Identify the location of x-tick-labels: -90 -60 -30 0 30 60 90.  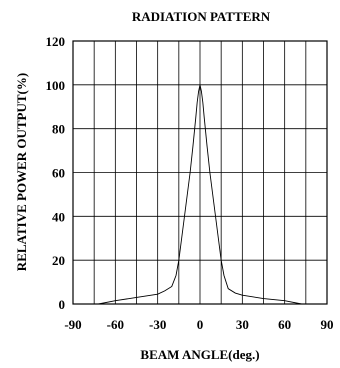
(198, 324).